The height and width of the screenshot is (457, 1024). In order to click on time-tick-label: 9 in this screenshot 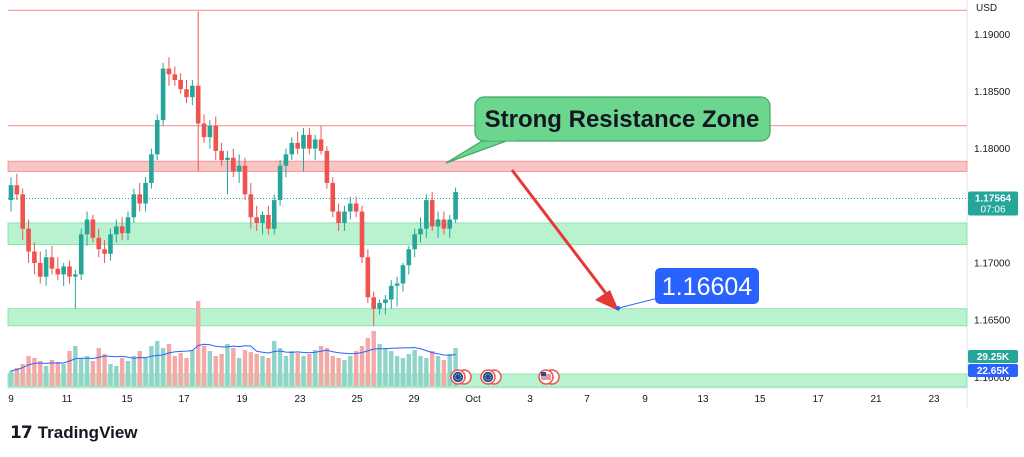, I will do `click(11, 399)`.